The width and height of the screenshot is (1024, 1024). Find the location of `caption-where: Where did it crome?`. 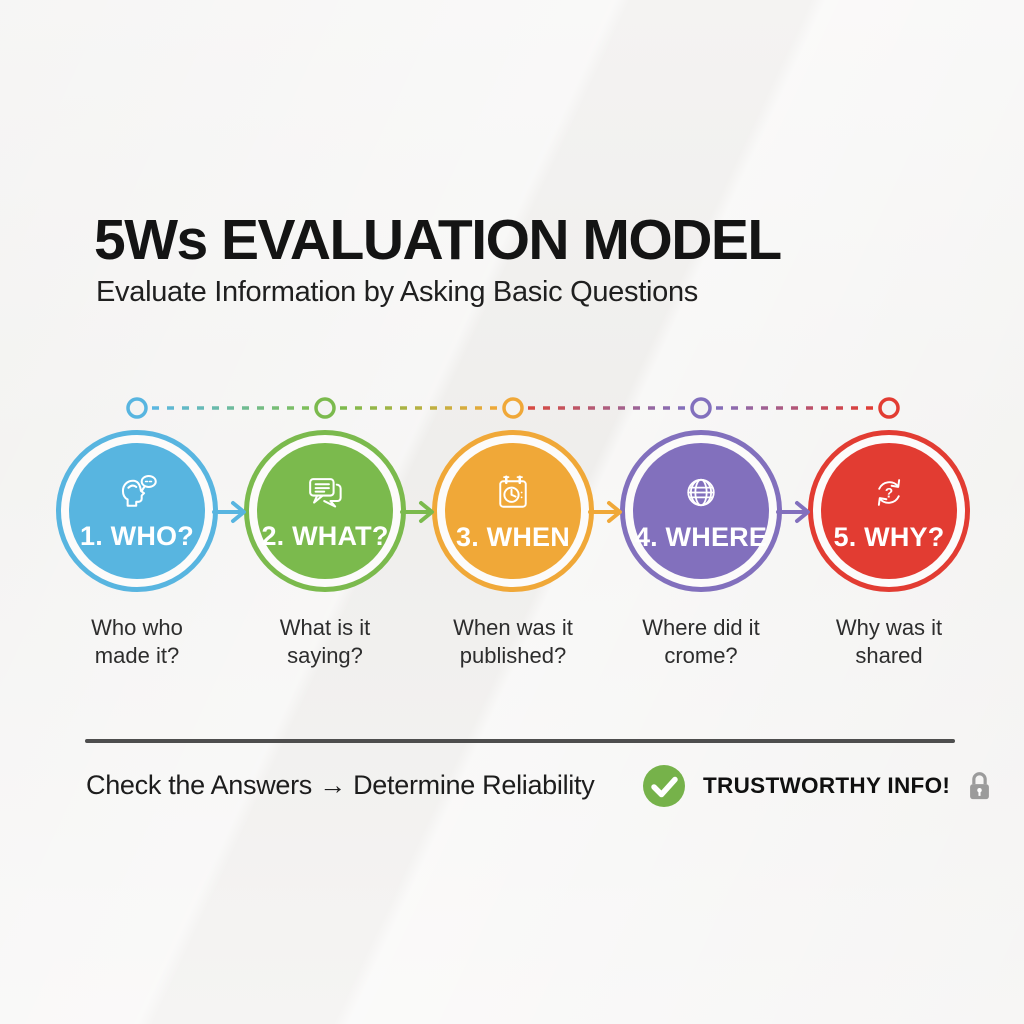

caption-where: Where did it crome? is located at coordinates (701, 641).